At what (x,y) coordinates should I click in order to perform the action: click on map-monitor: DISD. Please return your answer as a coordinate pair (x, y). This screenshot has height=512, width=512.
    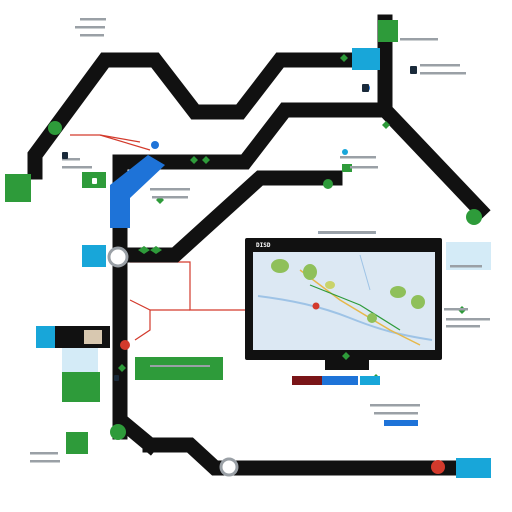
    Looking at the image, I should click on (343, 300).